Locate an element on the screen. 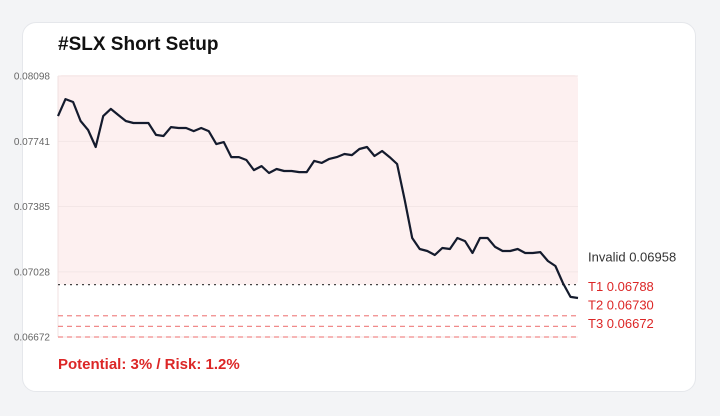  level-label: T3 0.06672 is located at coordinates (621, 323).